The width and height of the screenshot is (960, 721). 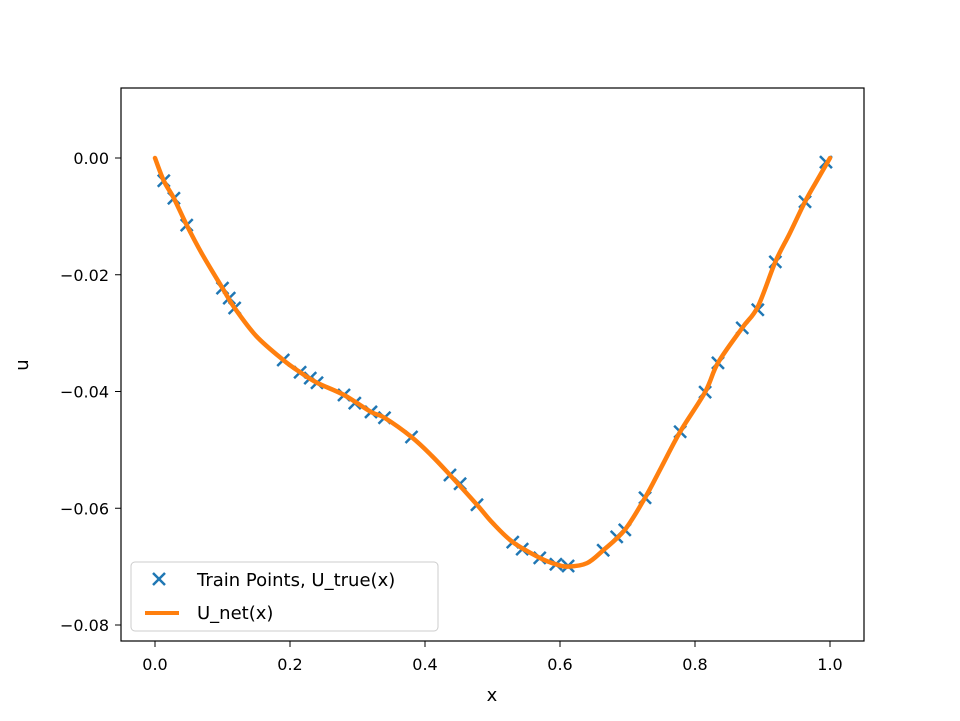 I want to click on x-tick-label: 0.2, so click(x=289, y=664).